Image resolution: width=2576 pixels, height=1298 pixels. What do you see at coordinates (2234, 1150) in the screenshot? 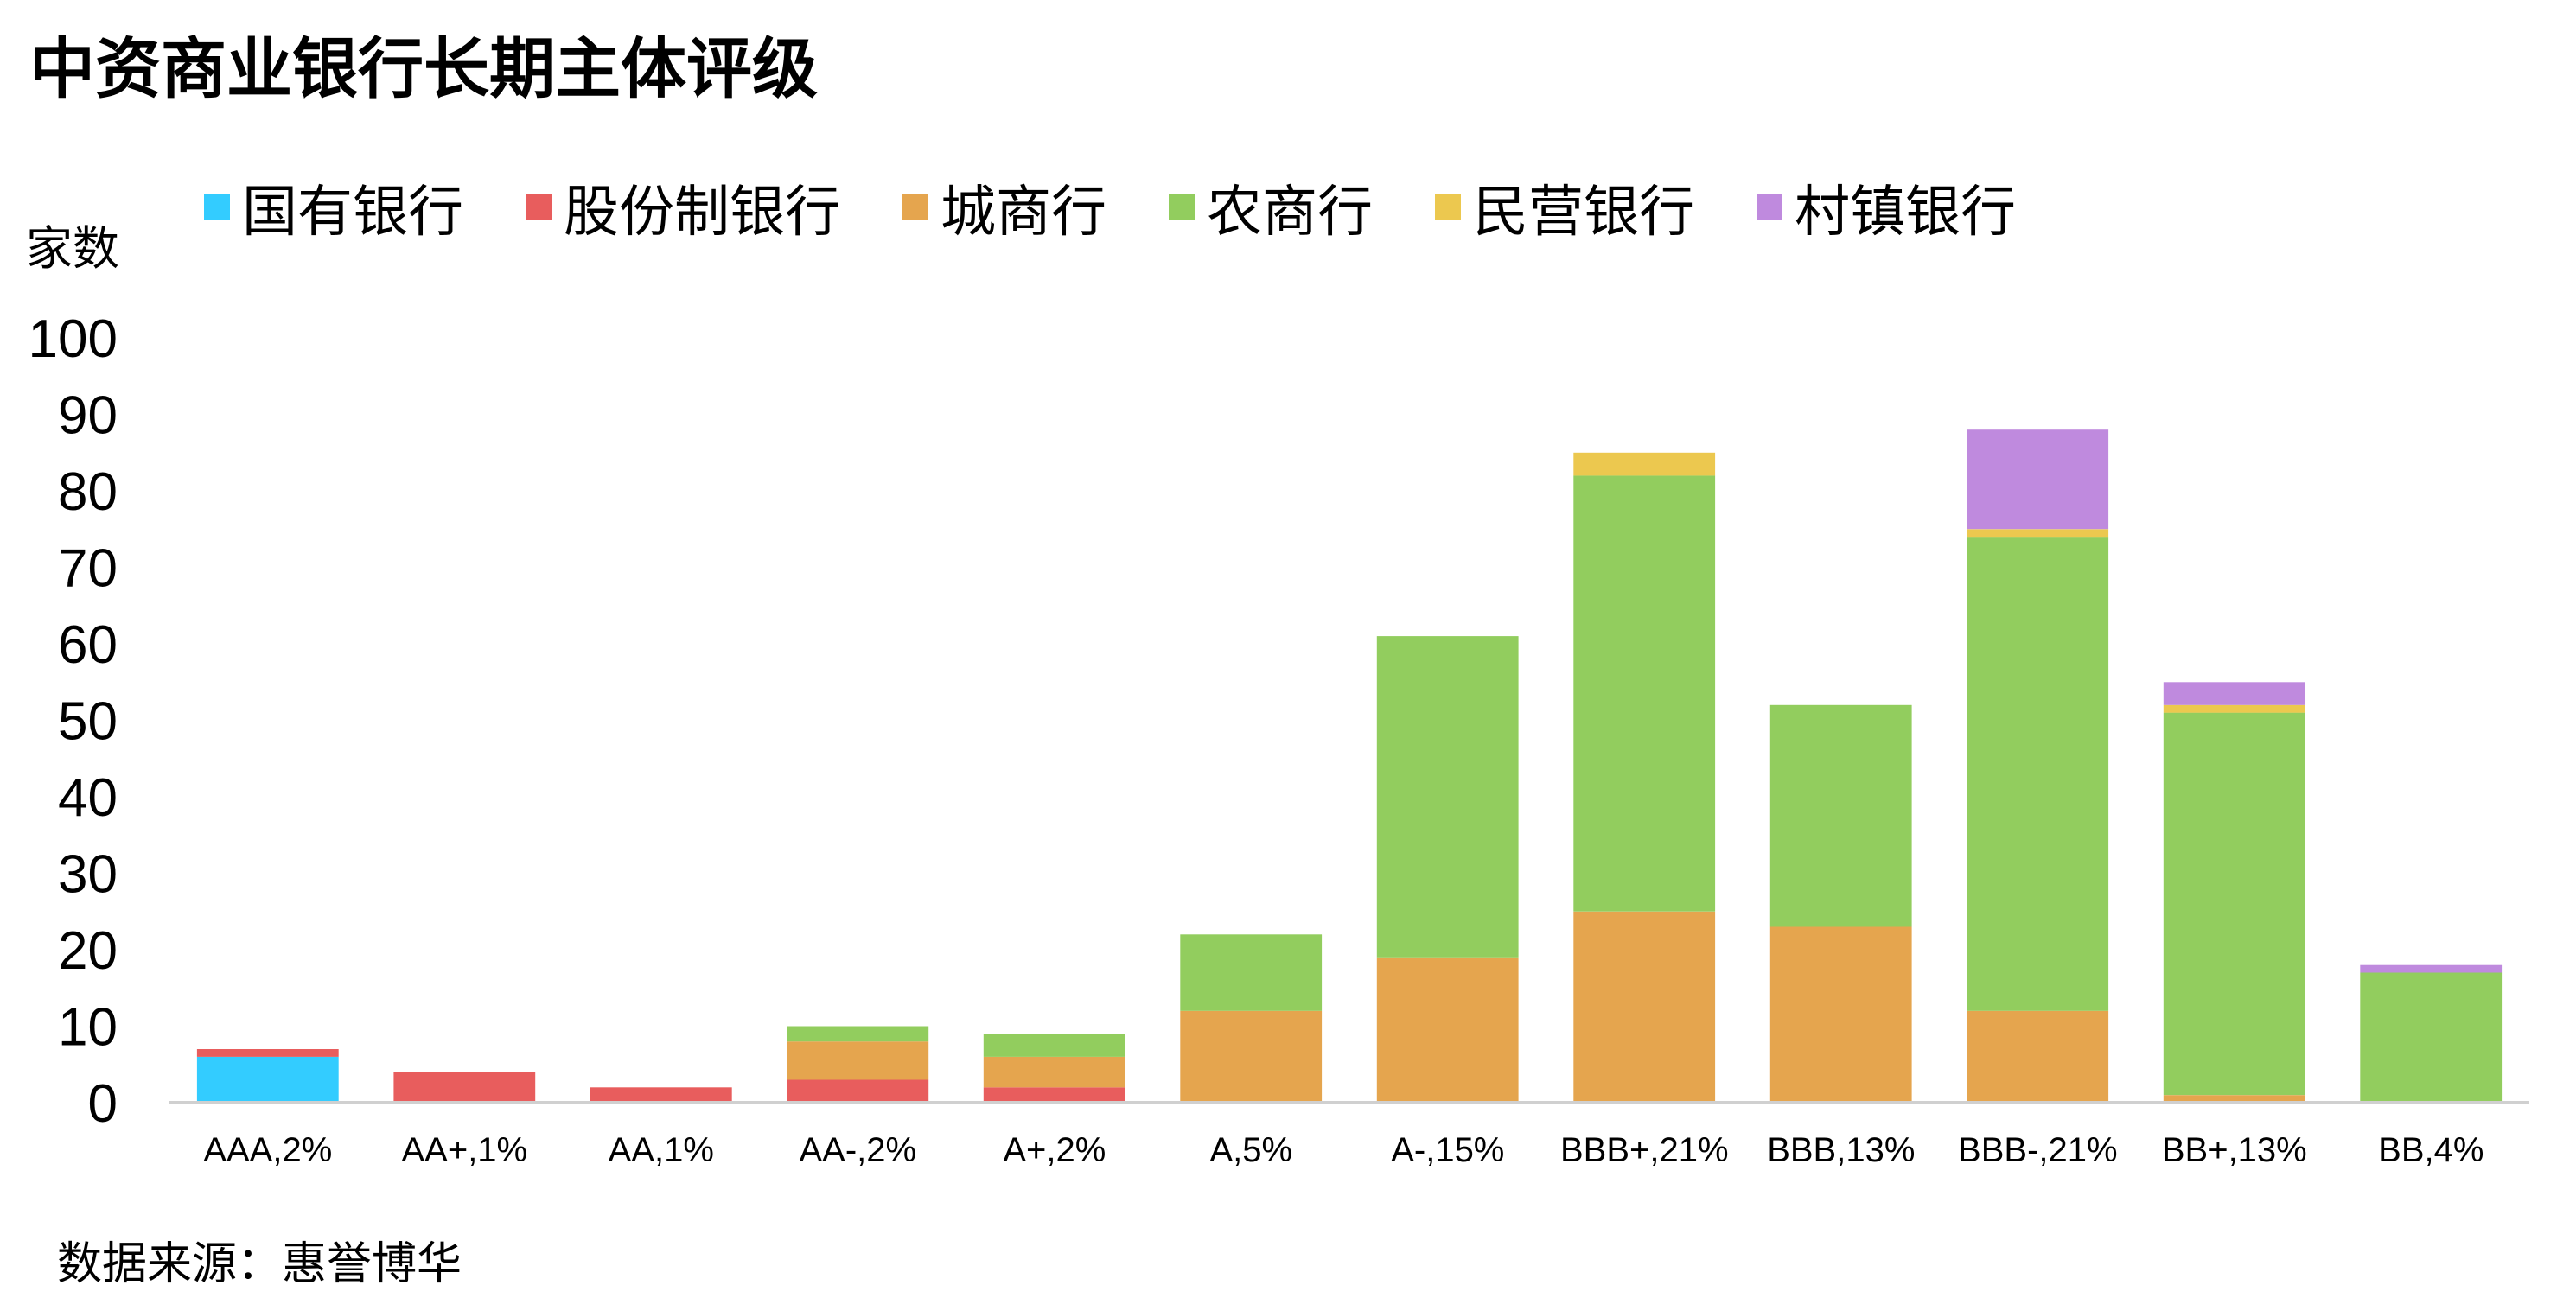
I see `x-tick-label: BB+,13%` at bounding box center [2234, 1150].